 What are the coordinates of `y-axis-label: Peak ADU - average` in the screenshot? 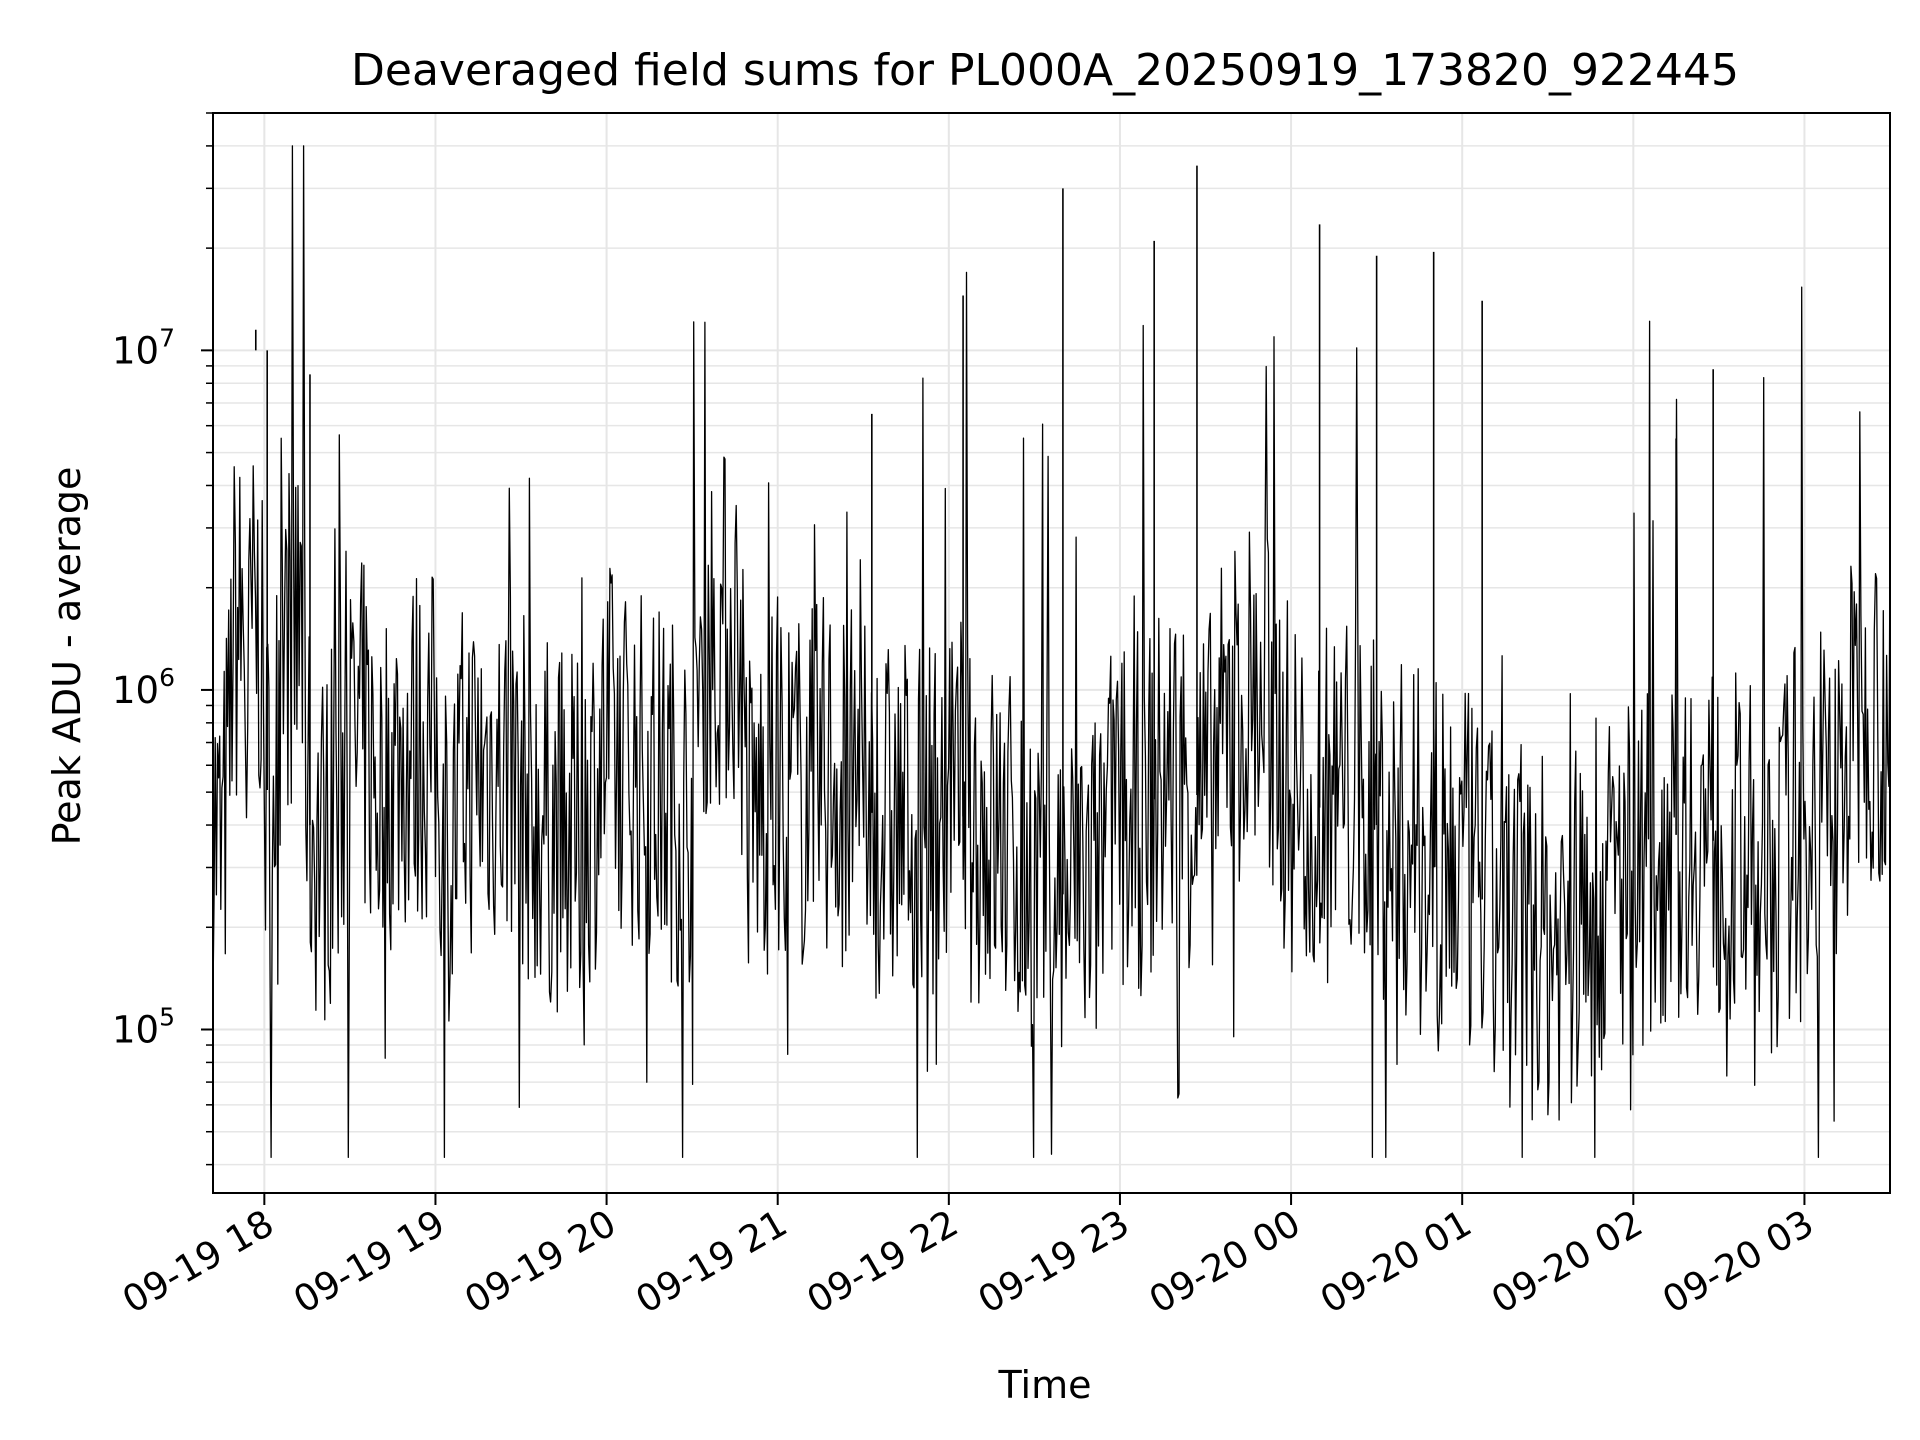 It's located at (67, 656).